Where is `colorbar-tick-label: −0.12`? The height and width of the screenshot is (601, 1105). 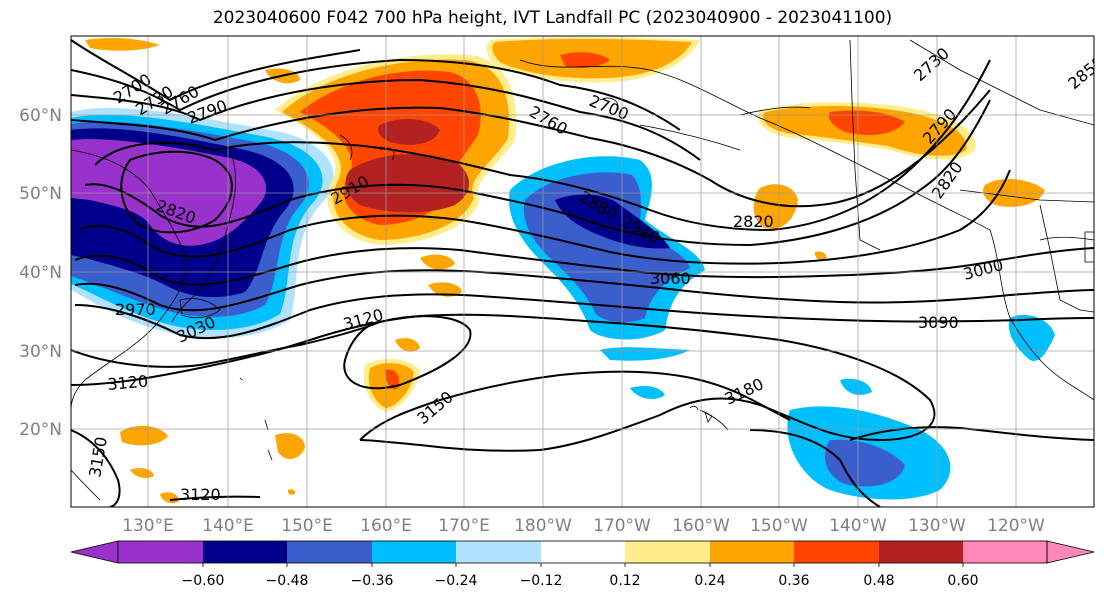 colorbar-tick-label: −0.12 is located at coordinates (541, 581).